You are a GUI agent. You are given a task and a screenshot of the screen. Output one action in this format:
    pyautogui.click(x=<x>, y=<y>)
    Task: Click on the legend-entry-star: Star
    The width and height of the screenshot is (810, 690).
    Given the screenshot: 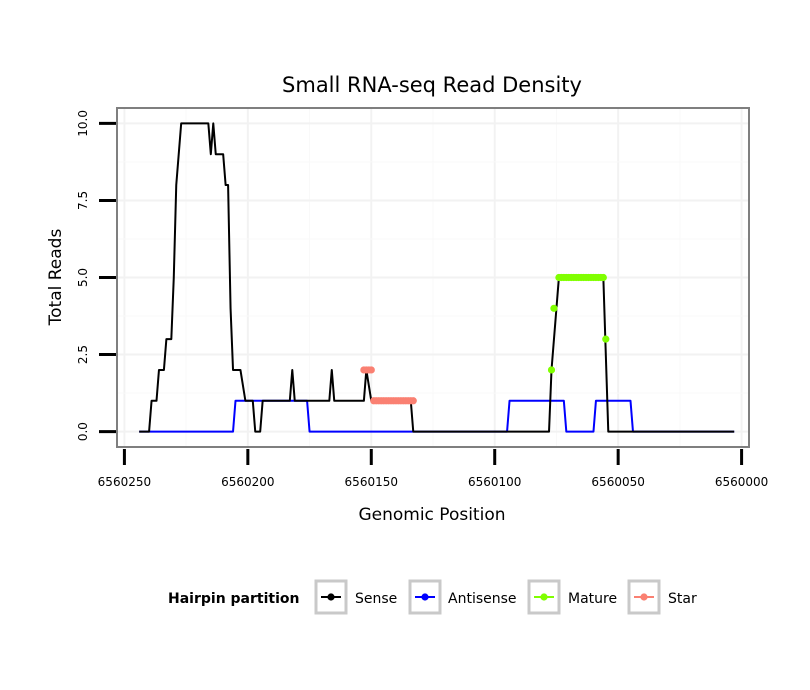 What is the action you would take?
    pyautogui.click(x=662, y=597)
    